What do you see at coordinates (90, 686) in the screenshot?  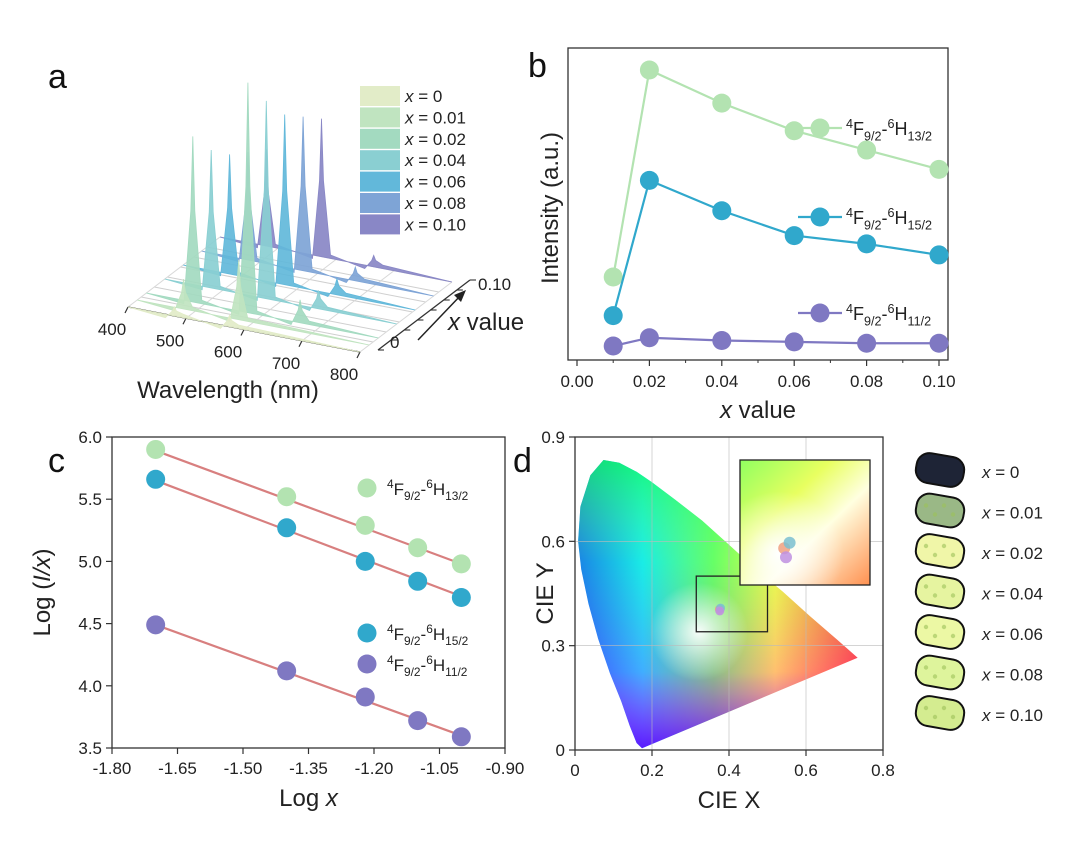 I see `y-tick-label: 4.0` at bounding box center [90, 686].